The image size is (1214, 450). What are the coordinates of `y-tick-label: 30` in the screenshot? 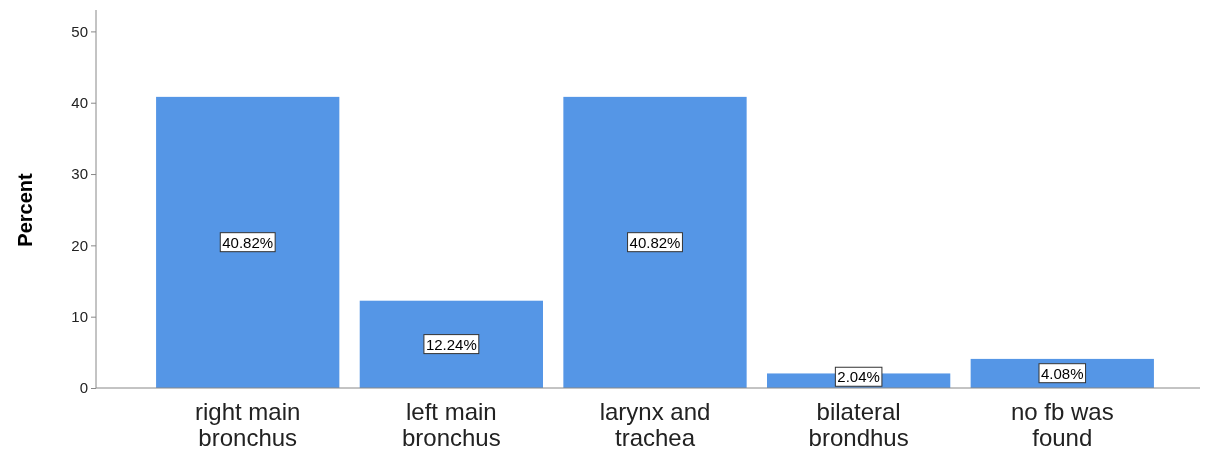 It's located at (79, 174).